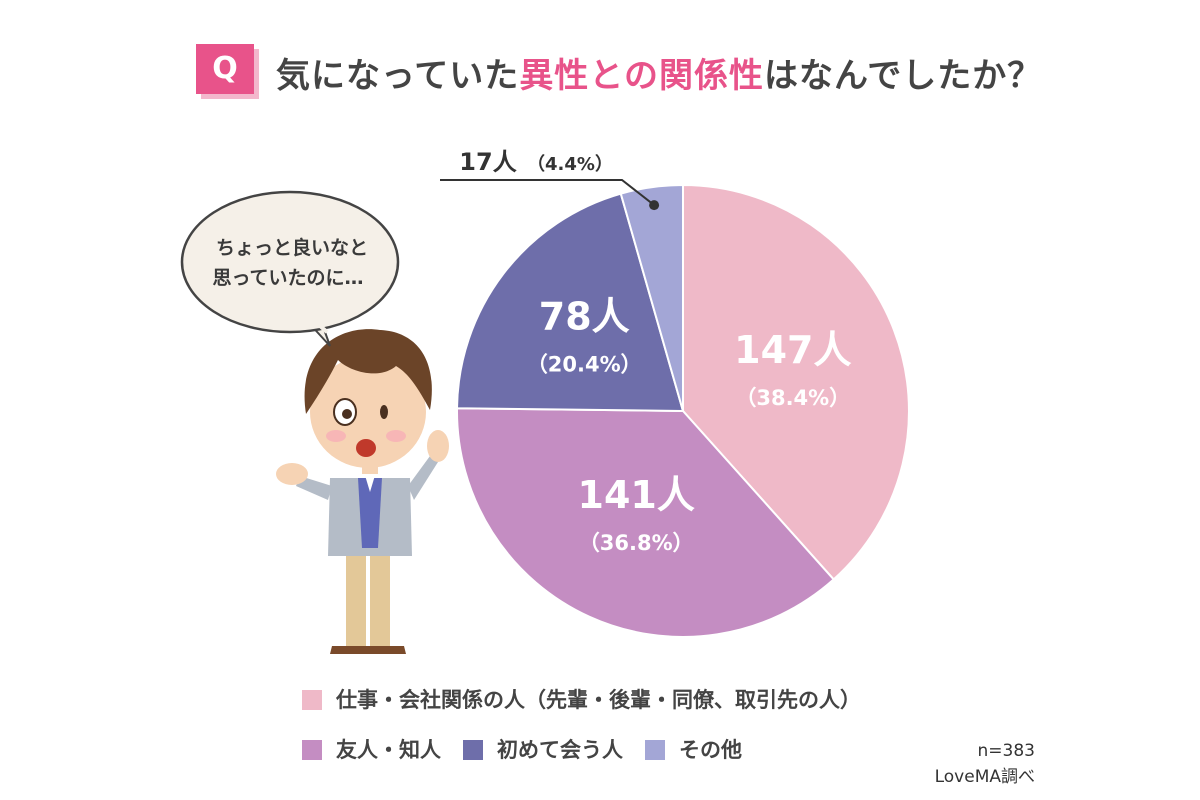  I want to click on character-illustration, so click(362, 491).